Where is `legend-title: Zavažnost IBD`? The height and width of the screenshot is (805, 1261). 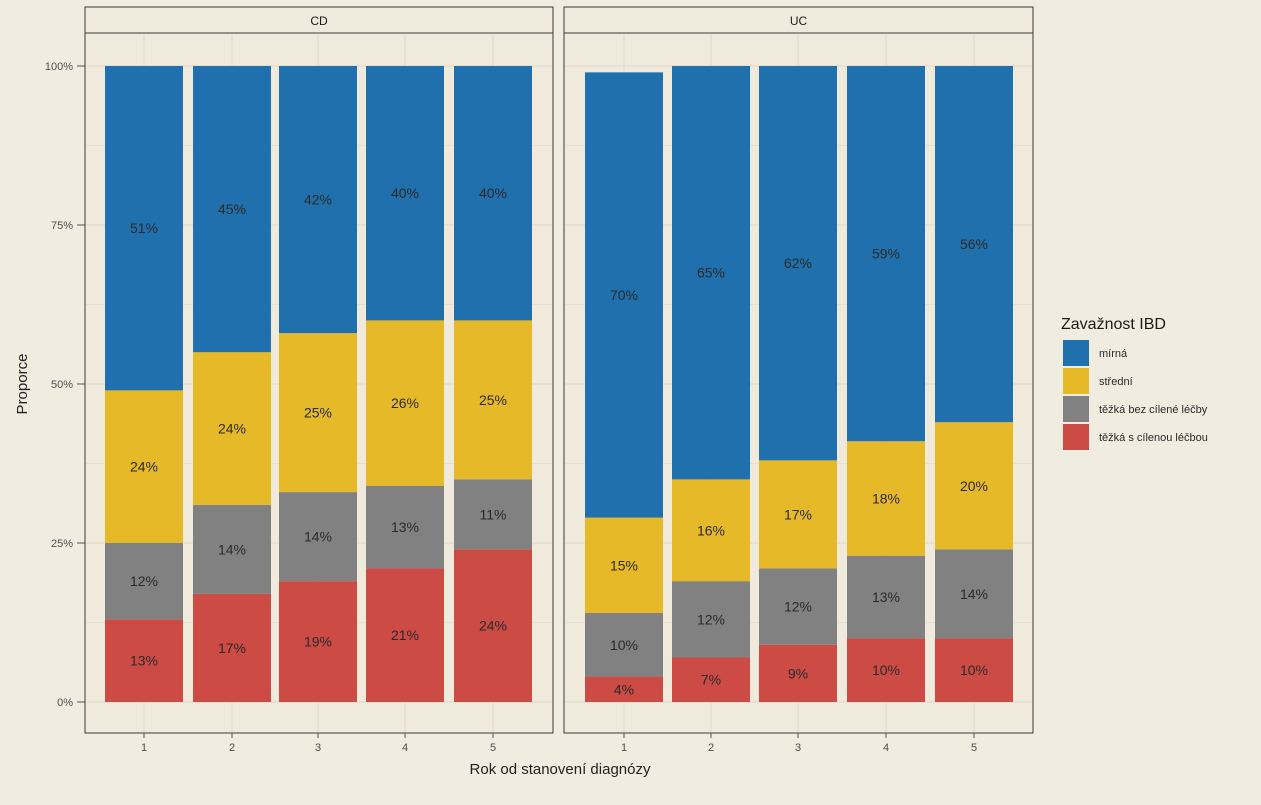
legend-title: Zavažnost IBD is located at coordinates (1113, 324).